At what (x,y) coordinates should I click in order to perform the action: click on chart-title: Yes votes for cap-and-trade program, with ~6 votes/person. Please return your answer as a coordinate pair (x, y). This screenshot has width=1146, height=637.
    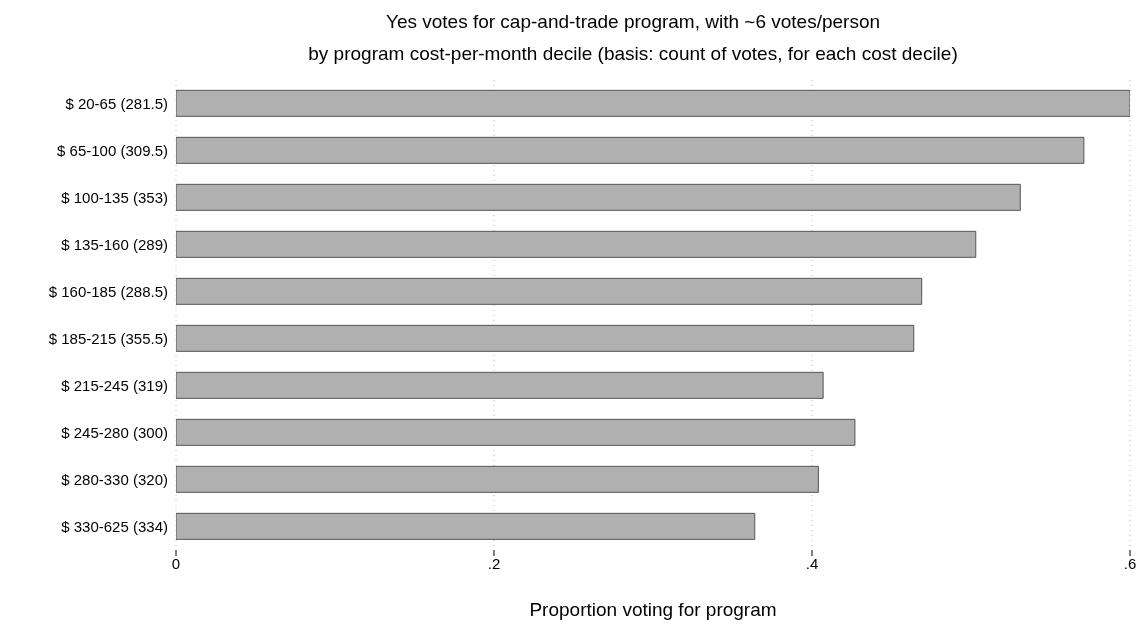
    Looking at the image, I should click on (633, 22).